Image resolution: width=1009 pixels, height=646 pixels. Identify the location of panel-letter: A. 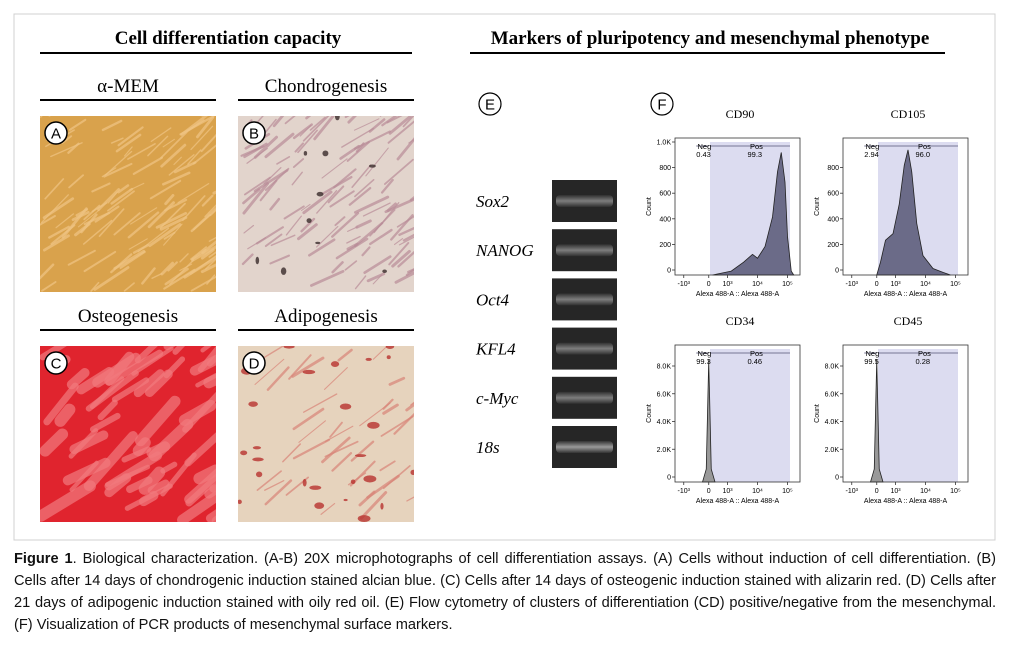
(56, 134).